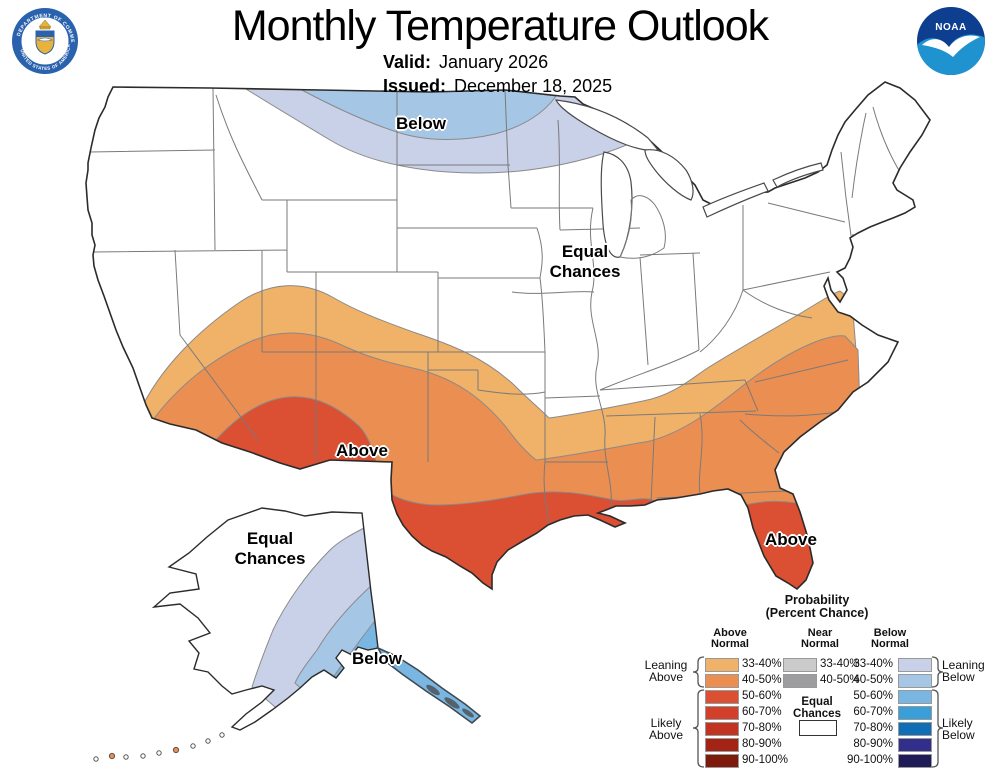 The height and width of the screenshot is (772, 1000). What do you see at coordinates (698, 672) in the screenshot?
I see `leaning-above-brace` at bounding box center [698, 672].